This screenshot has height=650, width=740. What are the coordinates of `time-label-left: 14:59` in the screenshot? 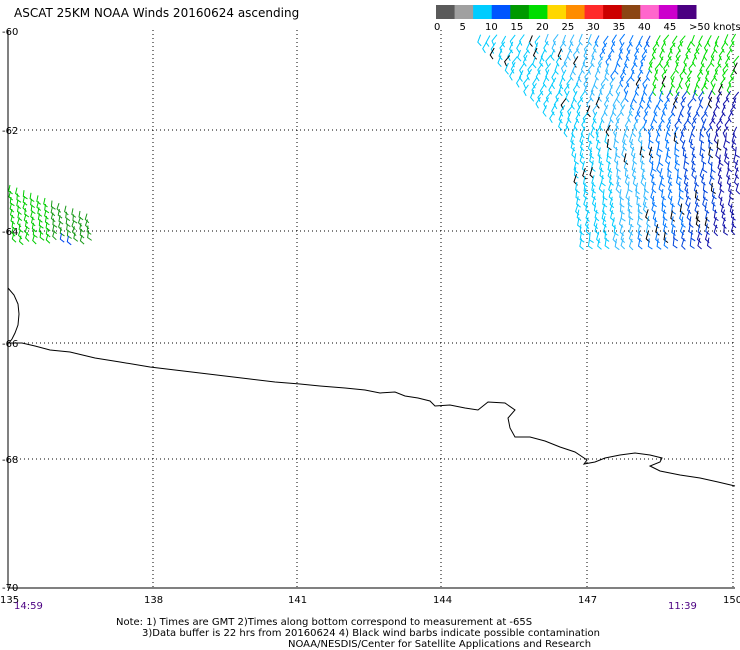 It's located at (28, 606).